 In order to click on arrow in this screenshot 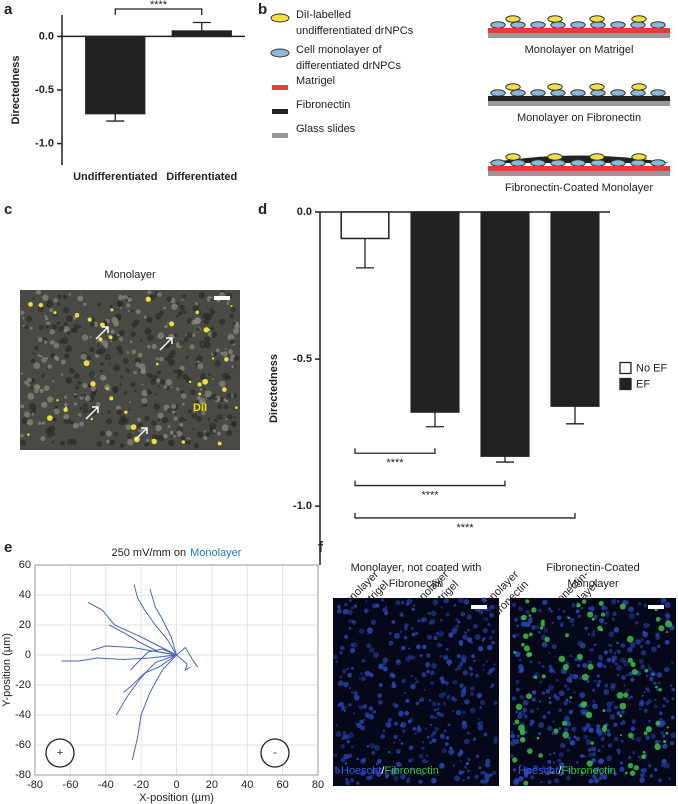, I will do `click(92, 413)`.